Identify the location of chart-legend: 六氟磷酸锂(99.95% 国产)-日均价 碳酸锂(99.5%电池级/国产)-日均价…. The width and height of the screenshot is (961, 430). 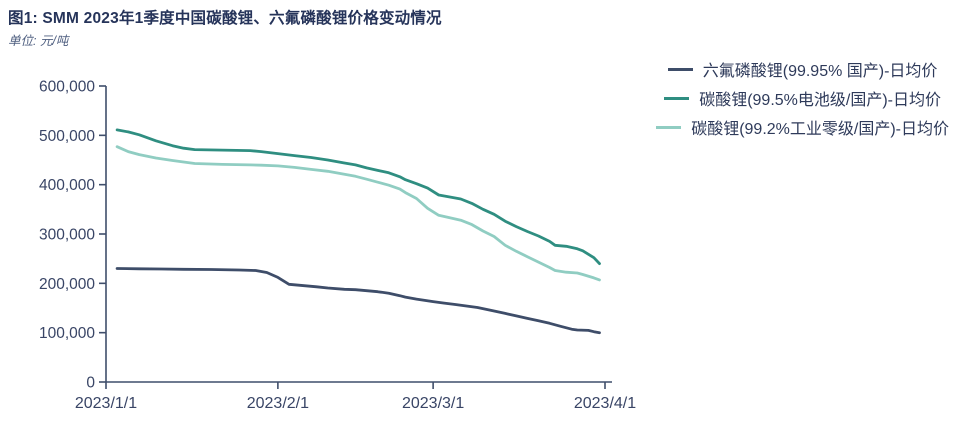
(802, 98).